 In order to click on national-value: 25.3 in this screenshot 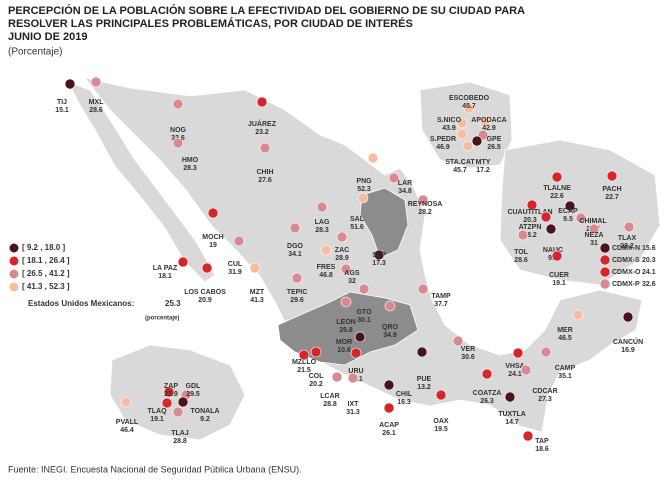, I will do `click(173, 303)`.